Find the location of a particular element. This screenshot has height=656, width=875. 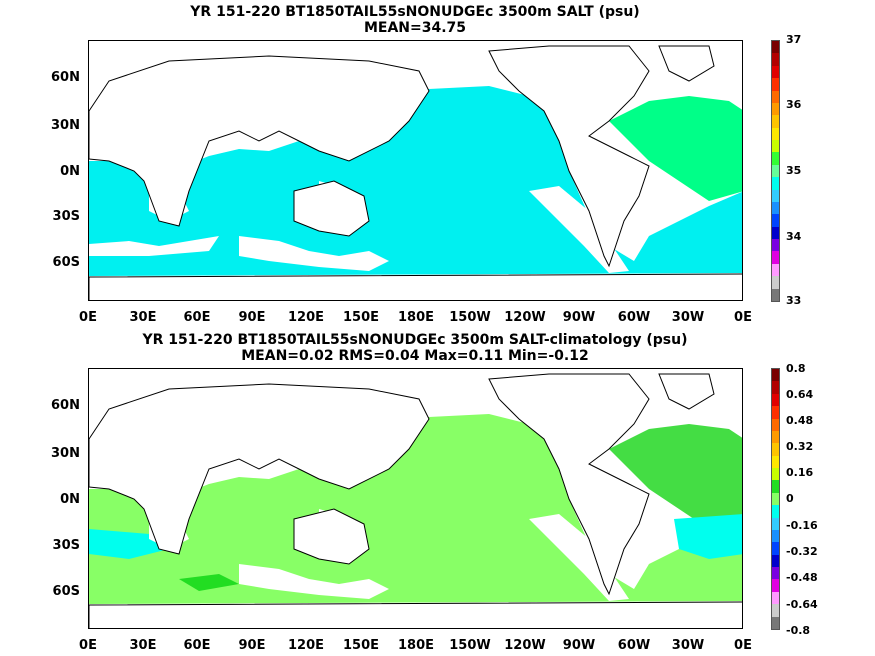

p2-lon-0e: 0E is located at coordinates (88, 645).